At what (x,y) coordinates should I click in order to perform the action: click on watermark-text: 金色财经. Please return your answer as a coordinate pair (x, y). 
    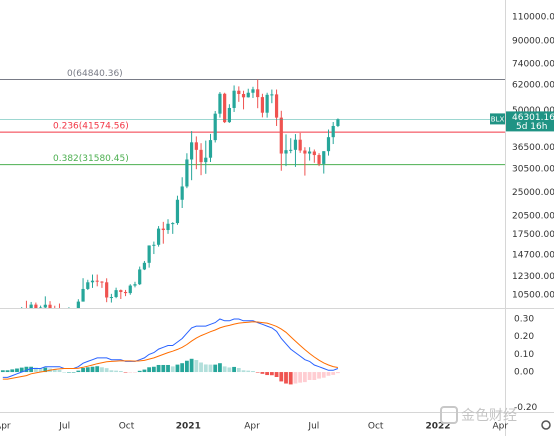
    Looking at the image, I should click on (489, 415).